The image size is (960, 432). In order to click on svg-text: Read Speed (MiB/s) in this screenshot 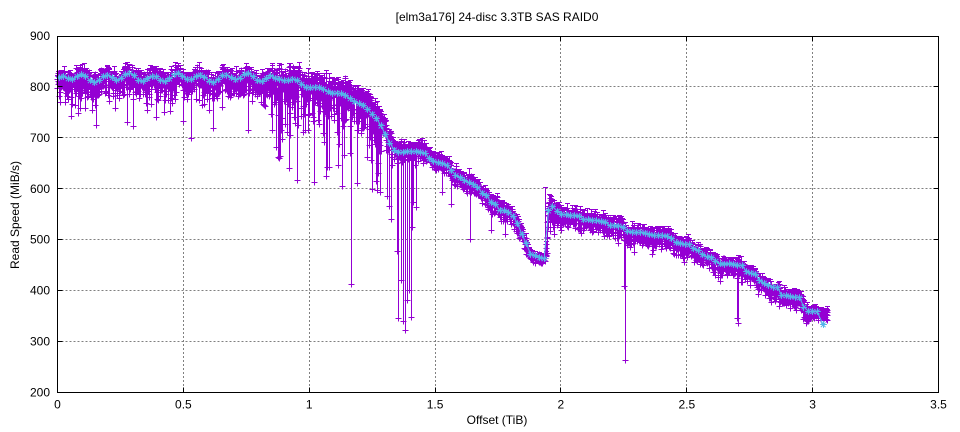, I will do `click(15, 215)`.